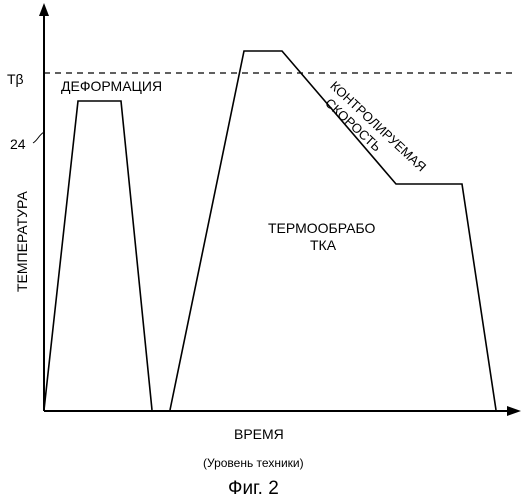 This screenshot has height=500, width=524. Describe the element at coordinates (44, 9) in the screenshot. I see `y-axis-arrow` at that location.